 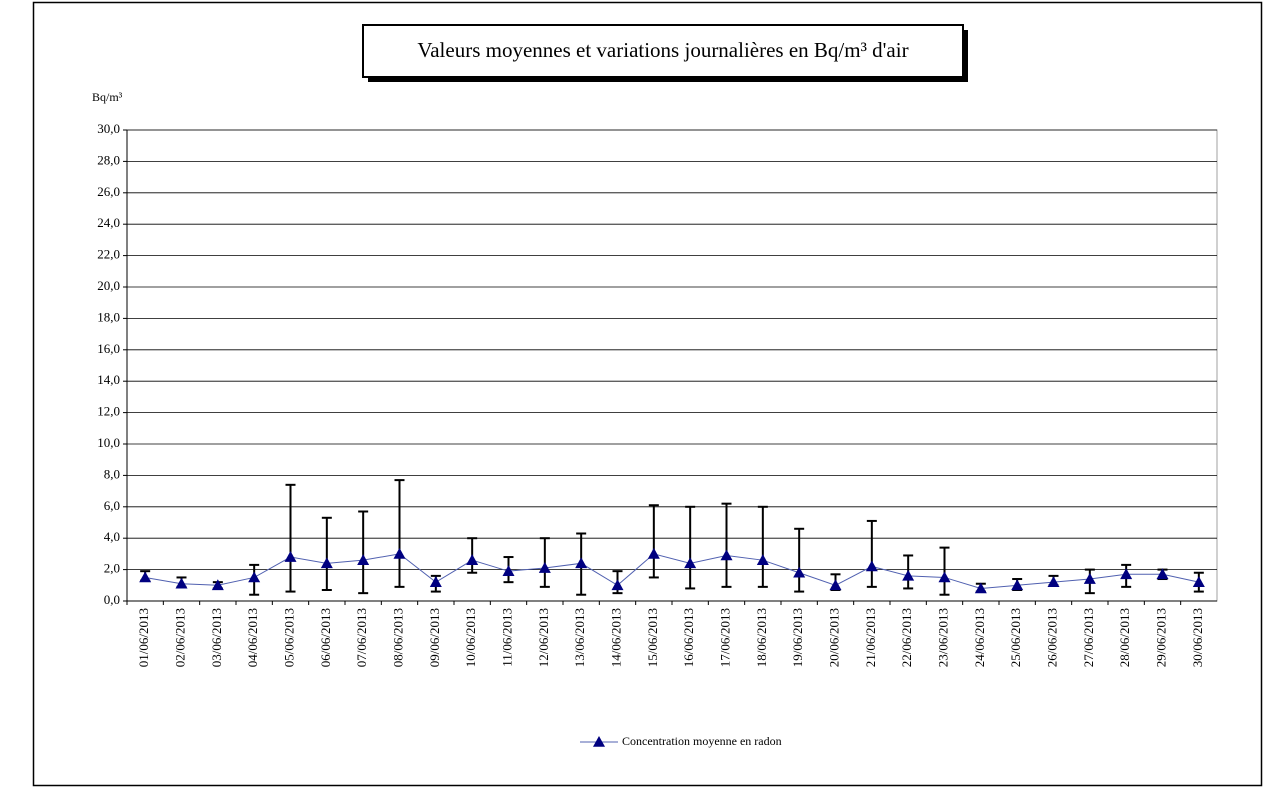 What do you see at coordinates (112, 505) in the screenshot?
I see `y-tick-label: 6,0` at bounding box center [112, 505].